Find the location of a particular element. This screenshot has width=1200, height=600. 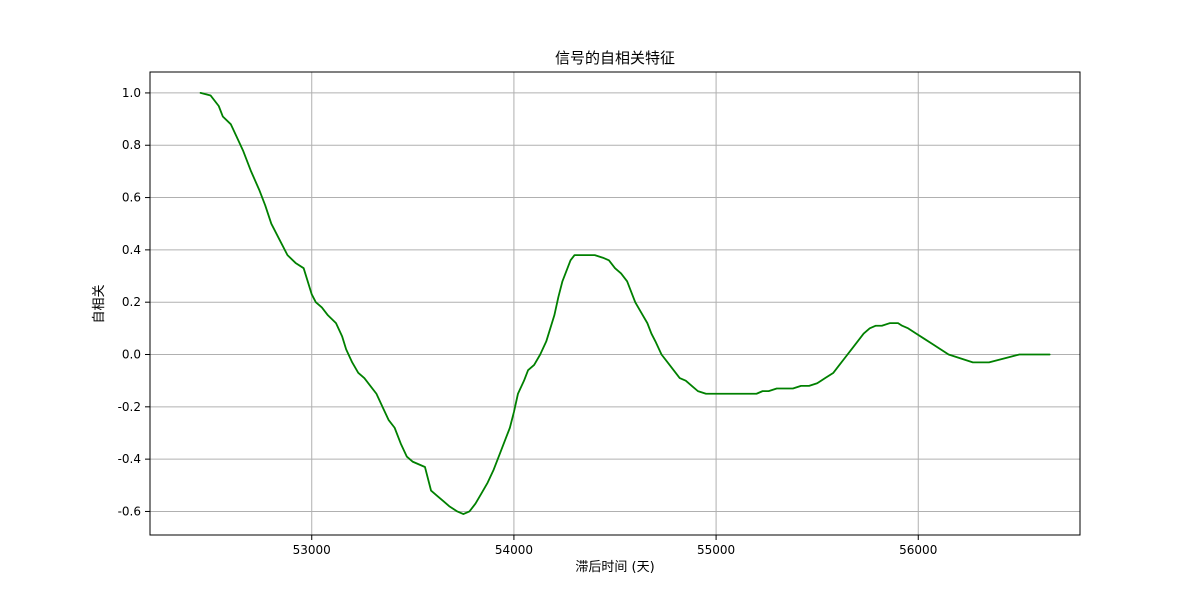

x-tick-label: 56000 is located at coordinates (918, 550).